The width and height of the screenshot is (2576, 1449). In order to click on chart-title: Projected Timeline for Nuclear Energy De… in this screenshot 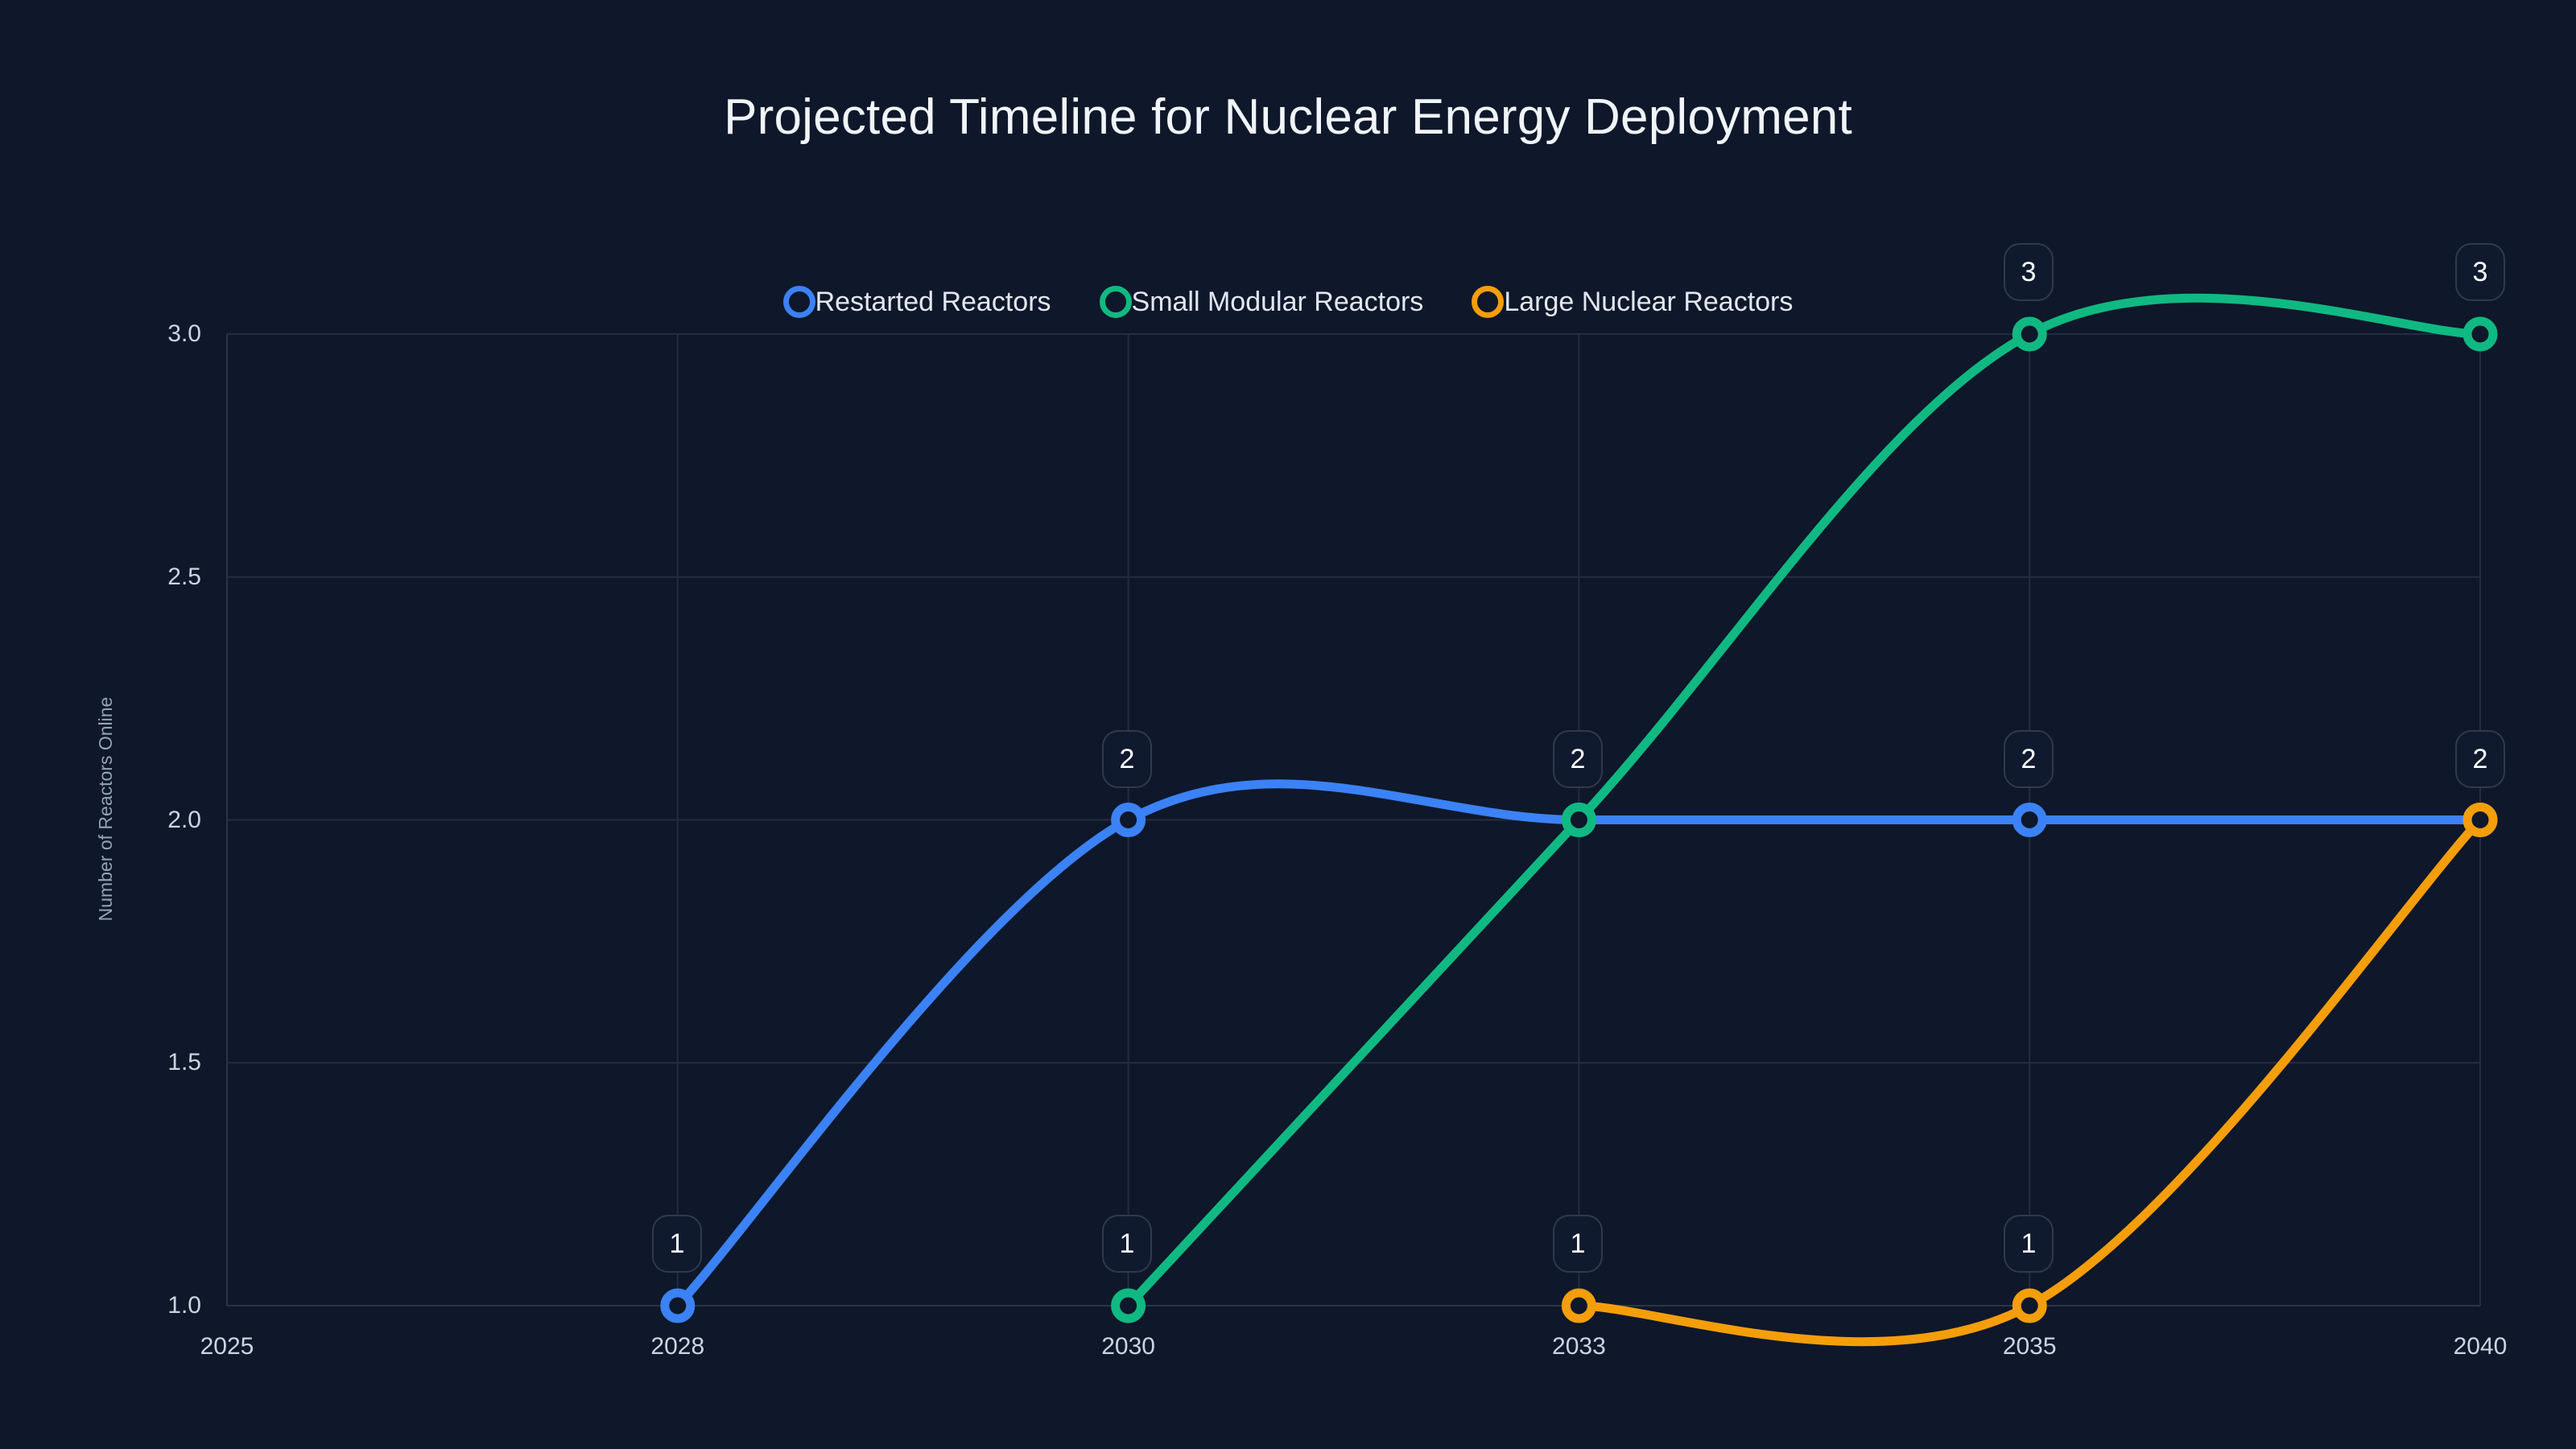, I will do `click(1288, 117)`.